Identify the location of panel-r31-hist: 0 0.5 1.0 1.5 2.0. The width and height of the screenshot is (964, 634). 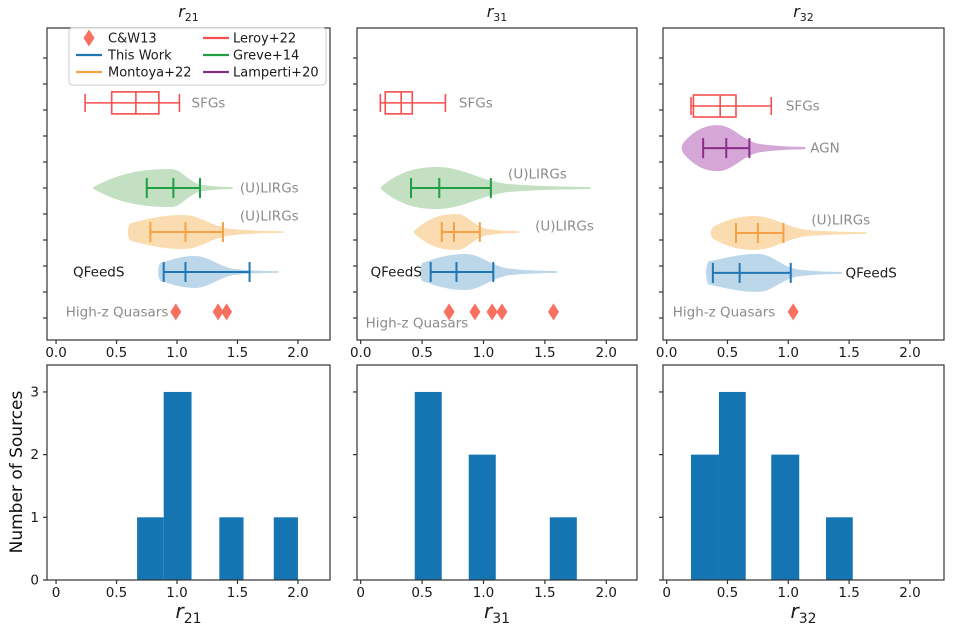
(495, 482).